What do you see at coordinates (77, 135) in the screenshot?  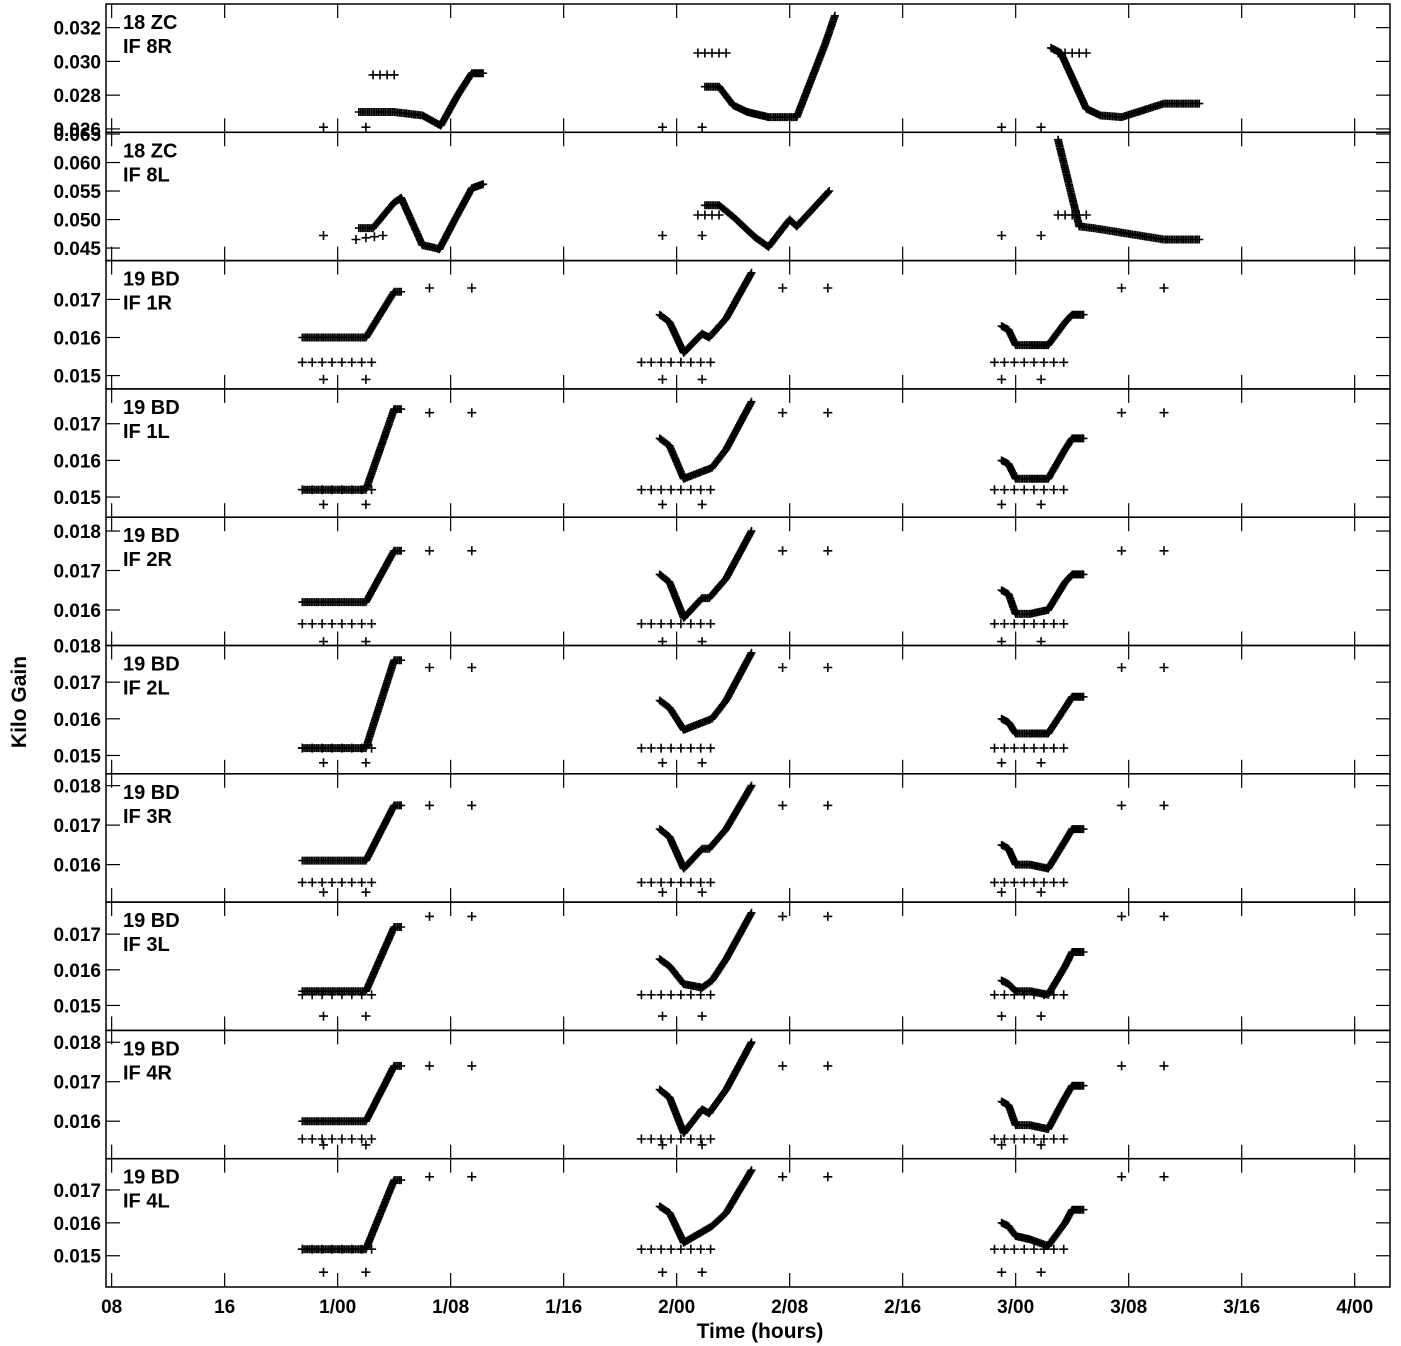 I see `y-tick-label: 0.065` at bounding box center [77, 135].